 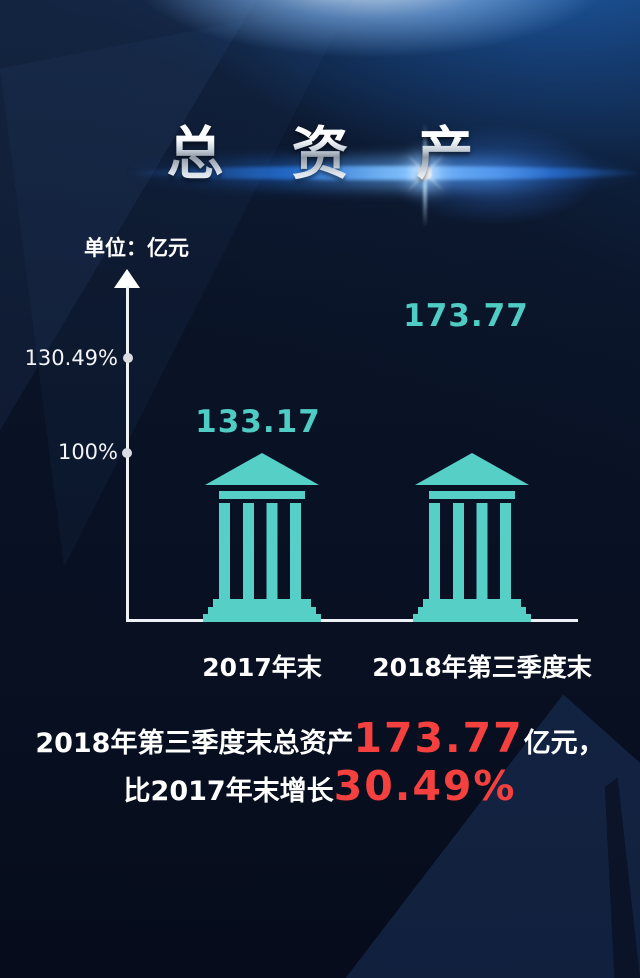 What do you see at coordinates (466, 316) in the screenshot?
I see `value-label-2018: 173.77` at bounding box center [466, 316].